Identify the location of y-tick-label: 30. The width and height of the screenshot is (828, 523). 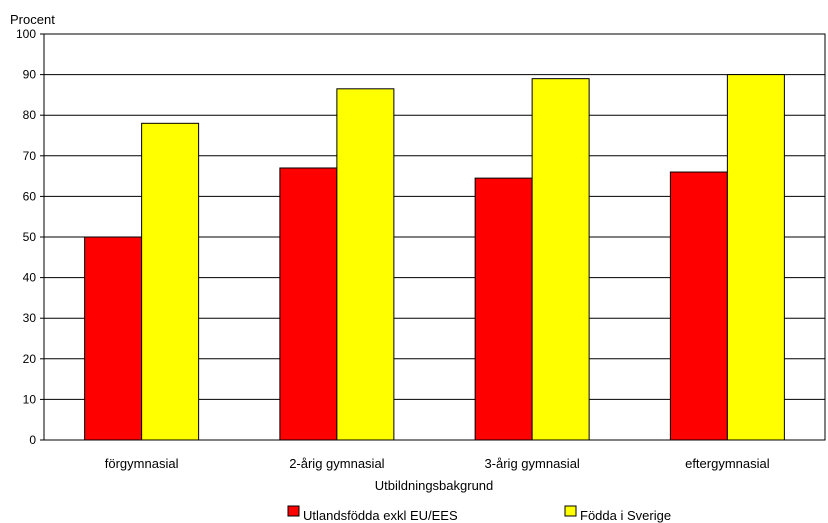
(30, 318).